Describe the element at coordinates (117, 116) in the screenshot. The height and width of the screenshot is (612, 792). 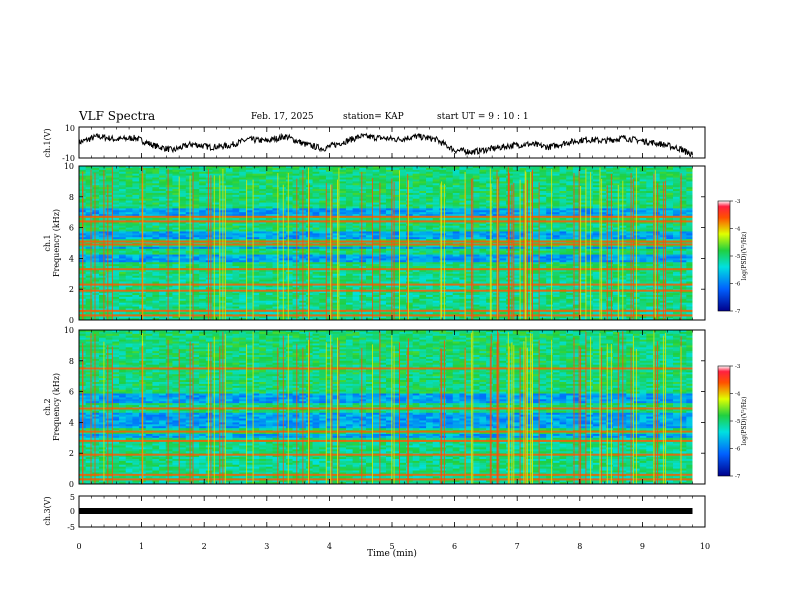
I see `chart-title: VLF Spectra` at that location.